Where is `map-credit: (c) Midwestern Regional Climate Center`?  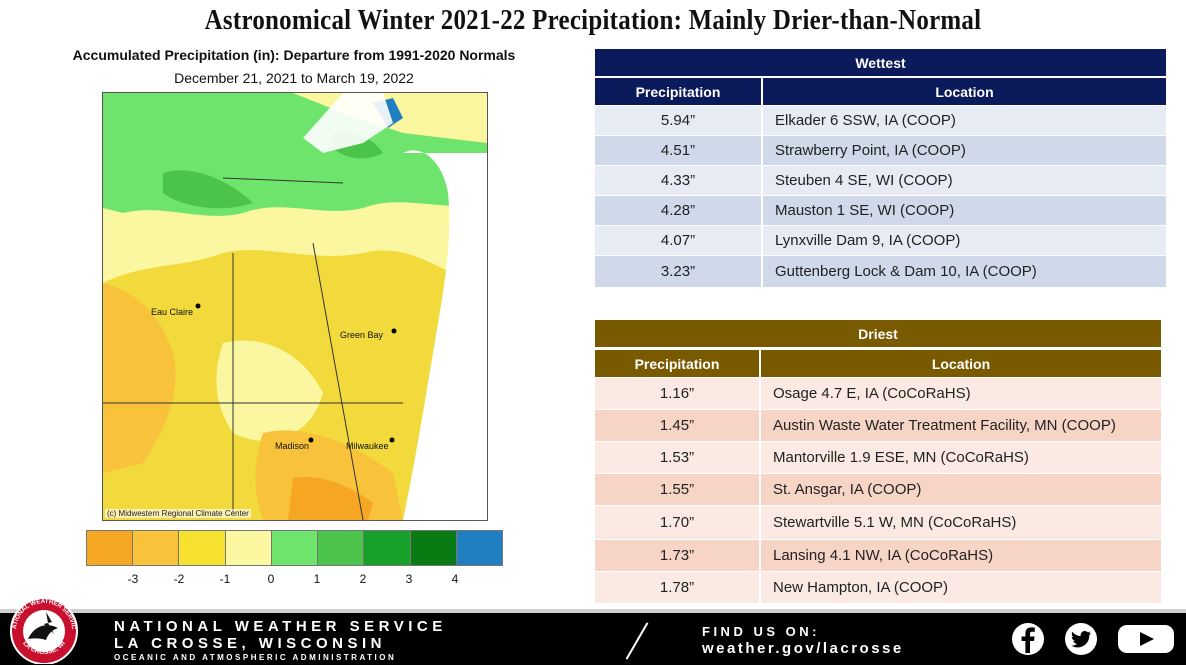
map-credit: (c) Midwestern Regional Climate Center is located at coordinates (178, 513).